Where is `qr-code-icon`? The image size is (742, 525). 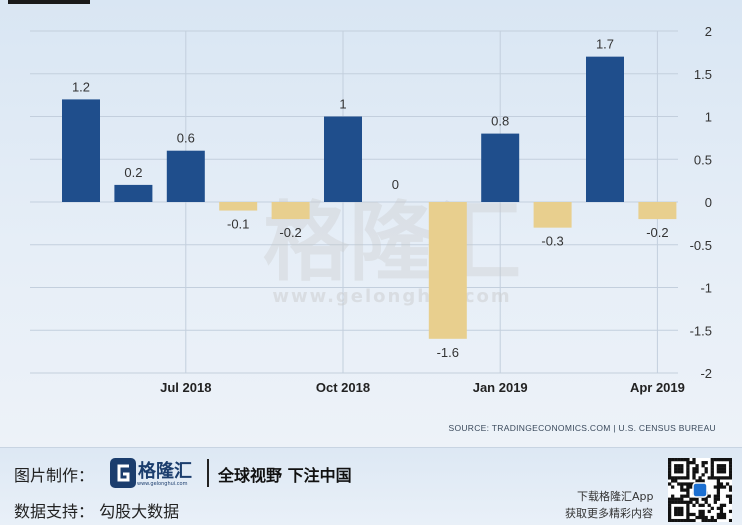 qr-code-icon is located at coordinates (700, 490).